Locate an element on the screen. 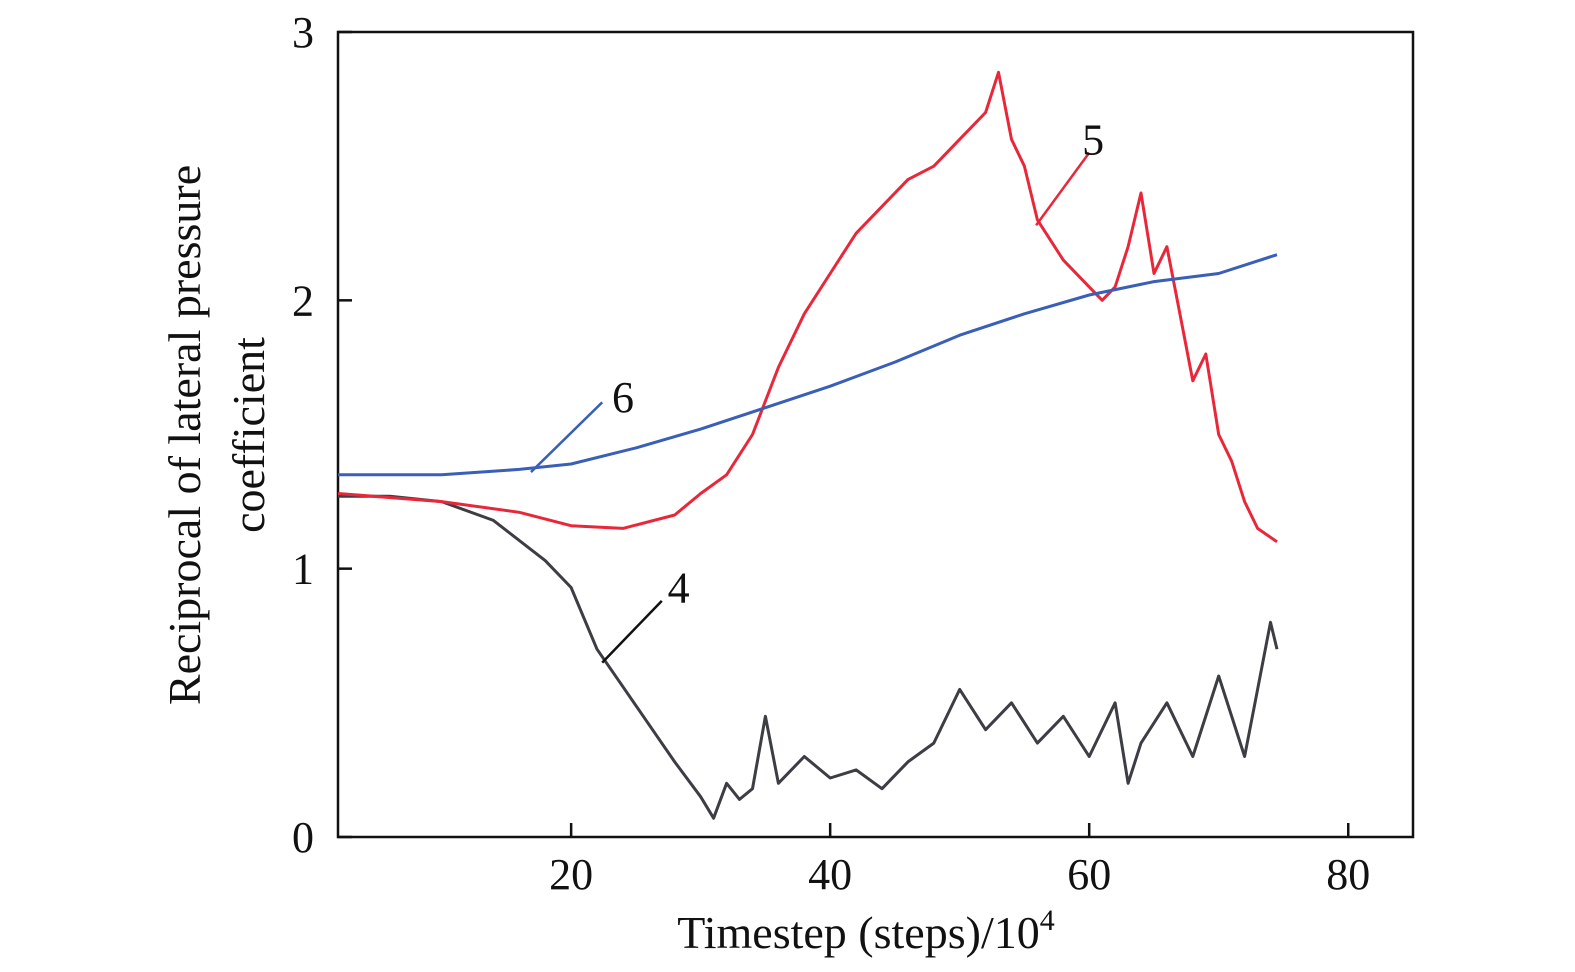  x-tick-label: 40 is located at coordinates (830, 874).